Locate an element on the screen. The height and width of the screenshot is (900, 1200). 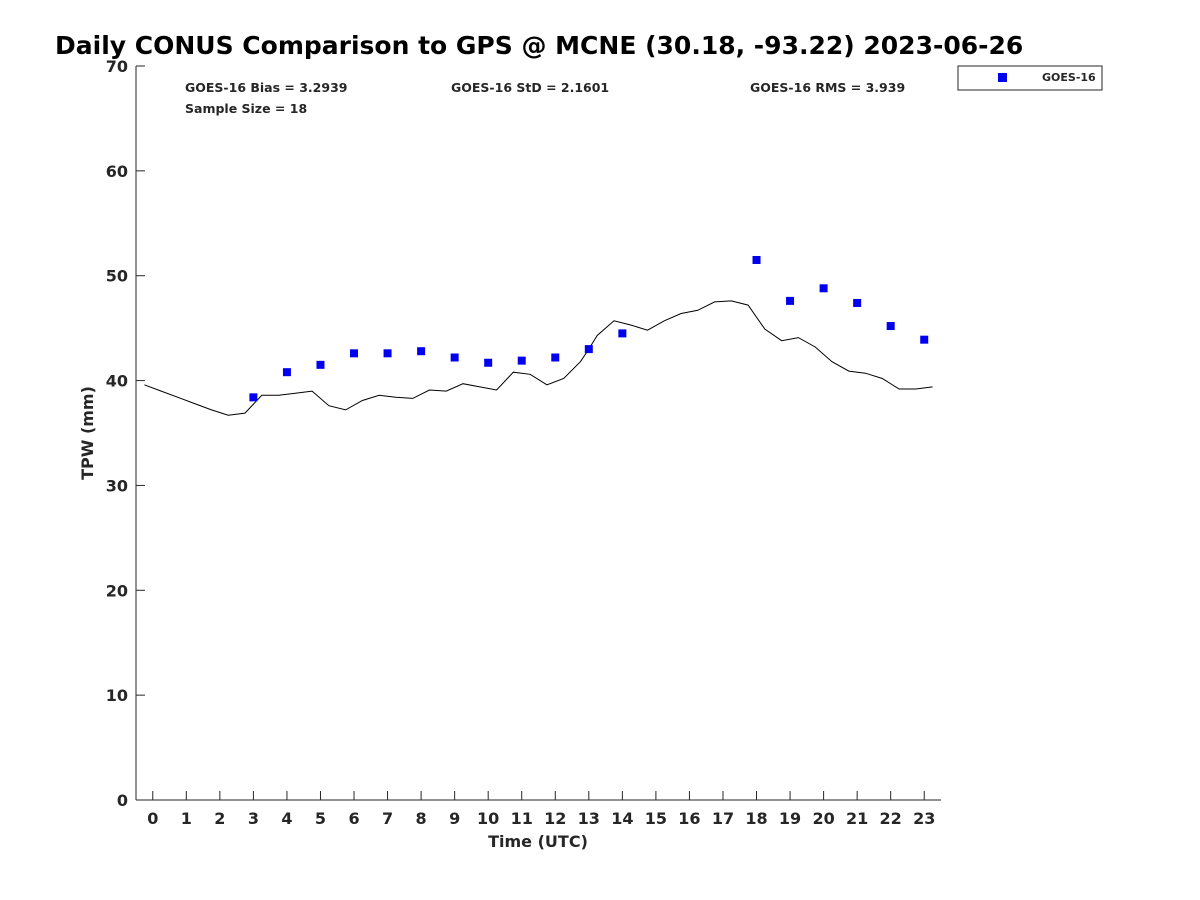
gps-tpw-line is located at coordinates (538, 358).